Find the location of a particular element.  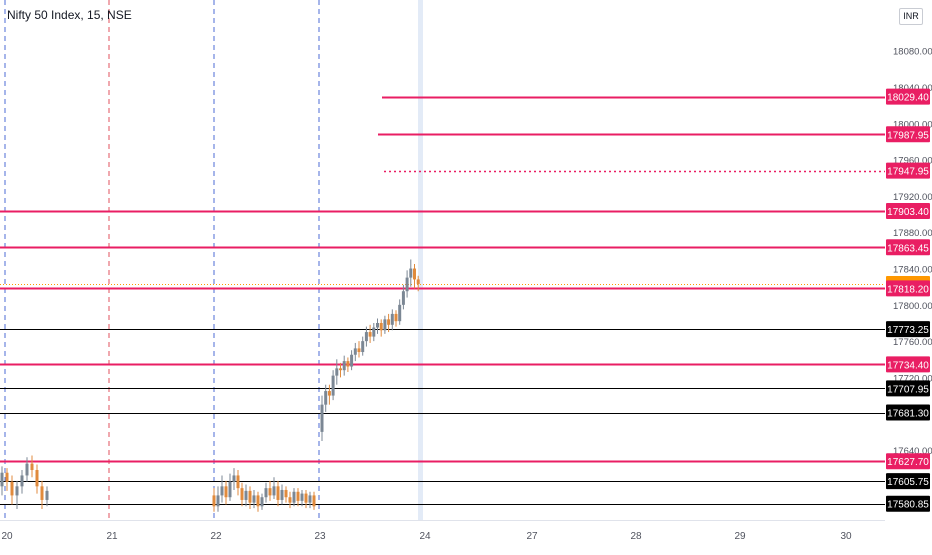

price-level-tag-1: 17987.95 is located at coordinates (908, 134).